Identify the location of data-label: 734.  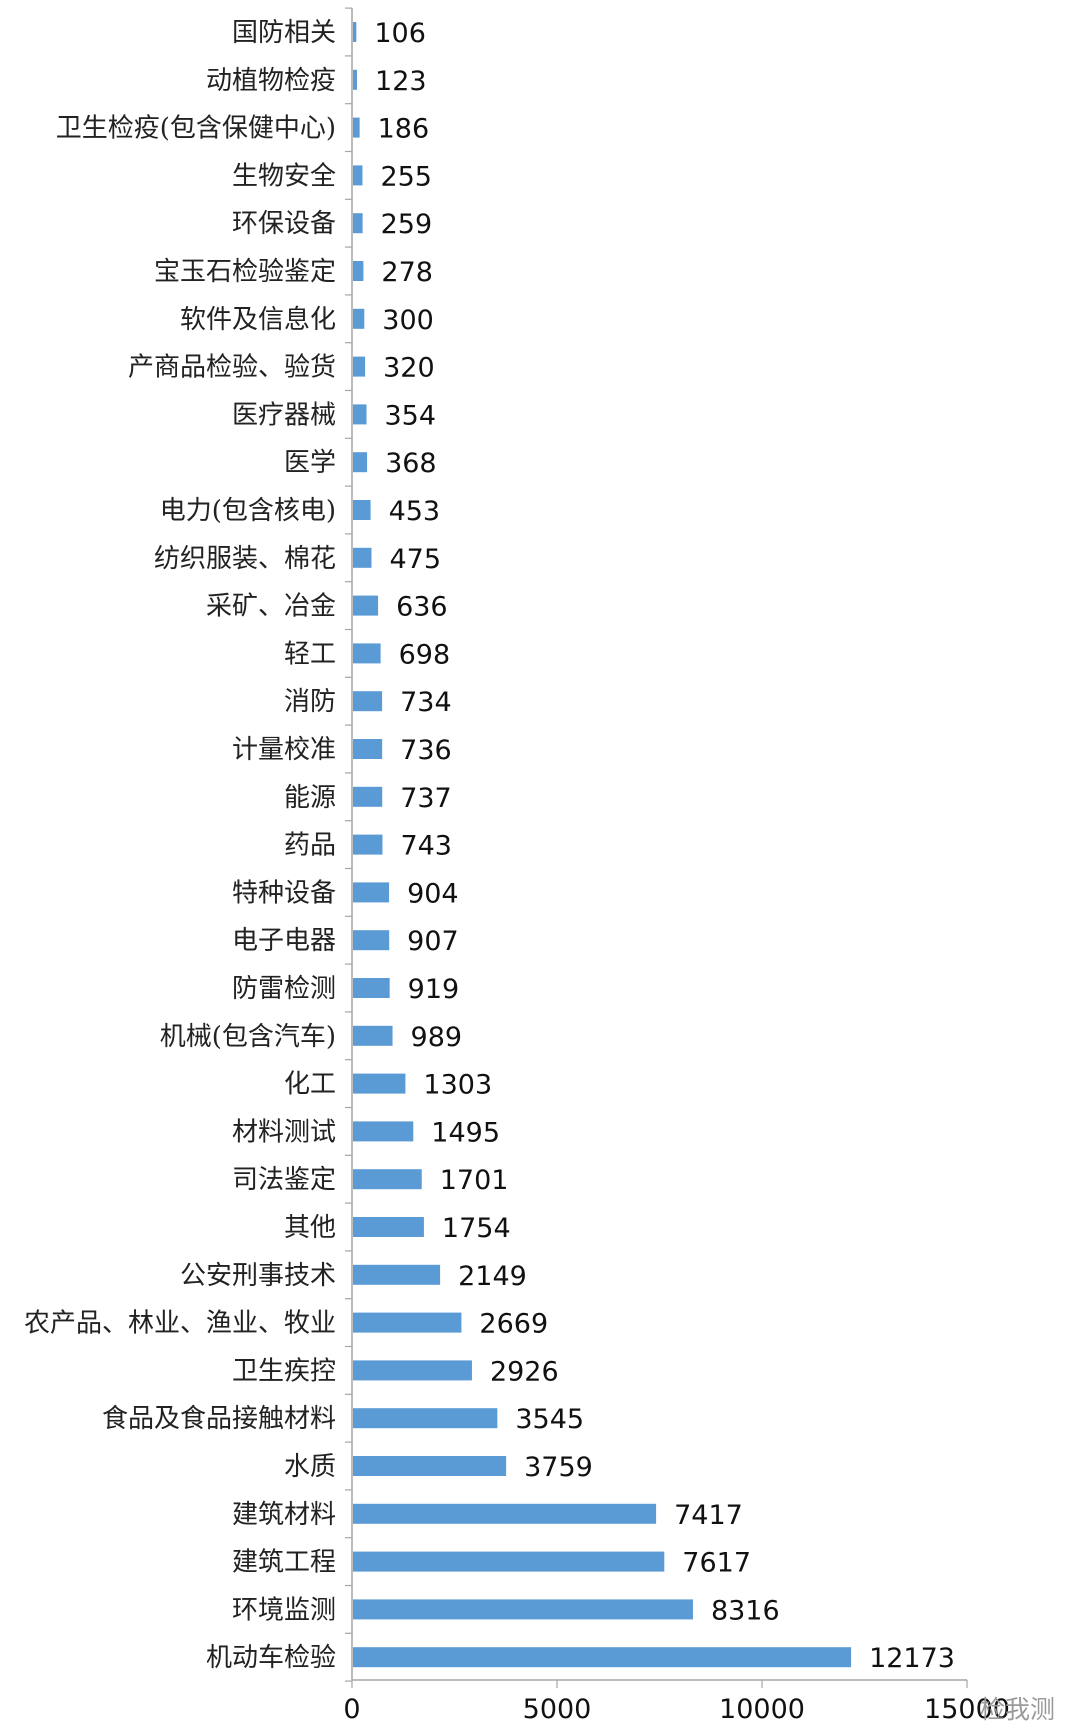
(426, 702).